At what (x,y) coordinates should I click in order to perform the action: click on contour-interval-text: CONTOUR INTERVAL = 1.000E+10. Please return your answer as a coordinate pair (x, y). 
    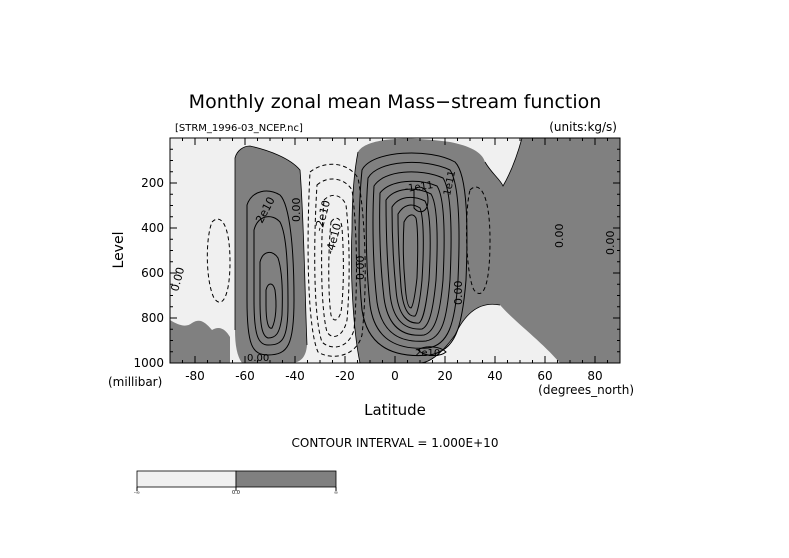
    Looking at the image, I should click on (395, 443).